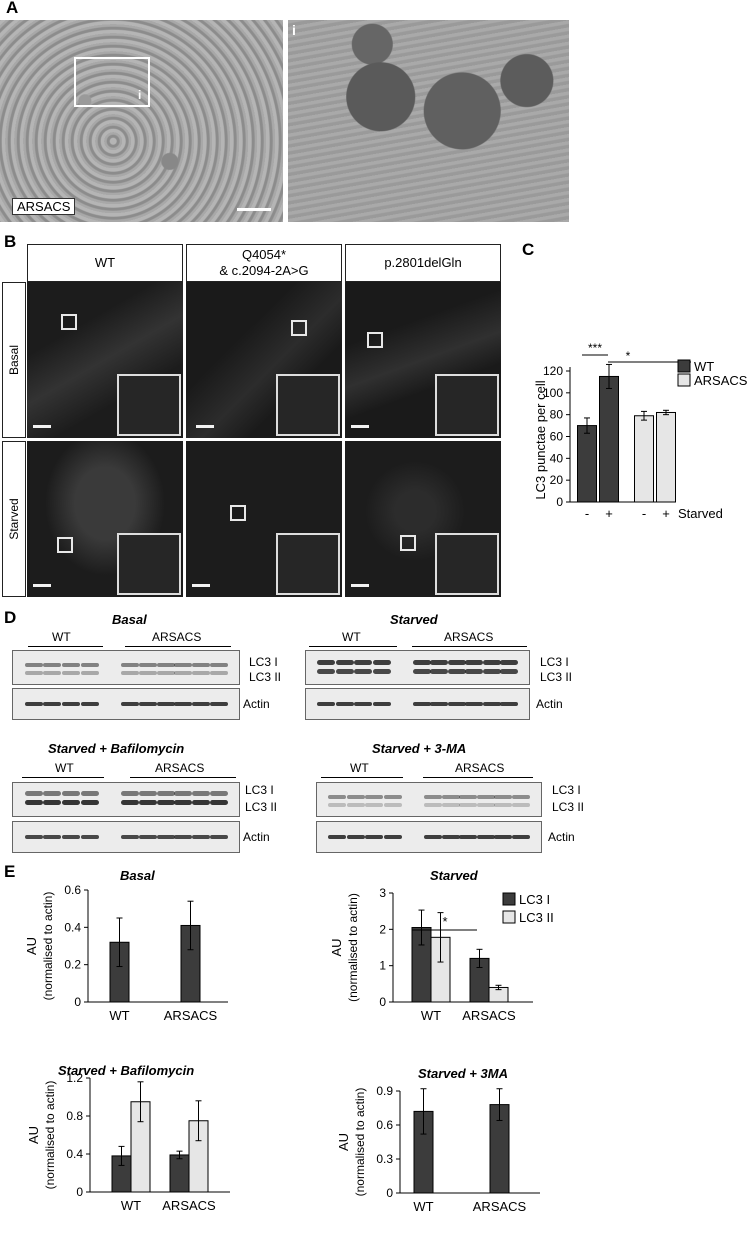 This screenshot has height=1245, width=752. What do you see at coordinates (561, 837) in the screenshot?
I see `blot-3ma-actin-label: Actin` at bounding box center [561, 837].